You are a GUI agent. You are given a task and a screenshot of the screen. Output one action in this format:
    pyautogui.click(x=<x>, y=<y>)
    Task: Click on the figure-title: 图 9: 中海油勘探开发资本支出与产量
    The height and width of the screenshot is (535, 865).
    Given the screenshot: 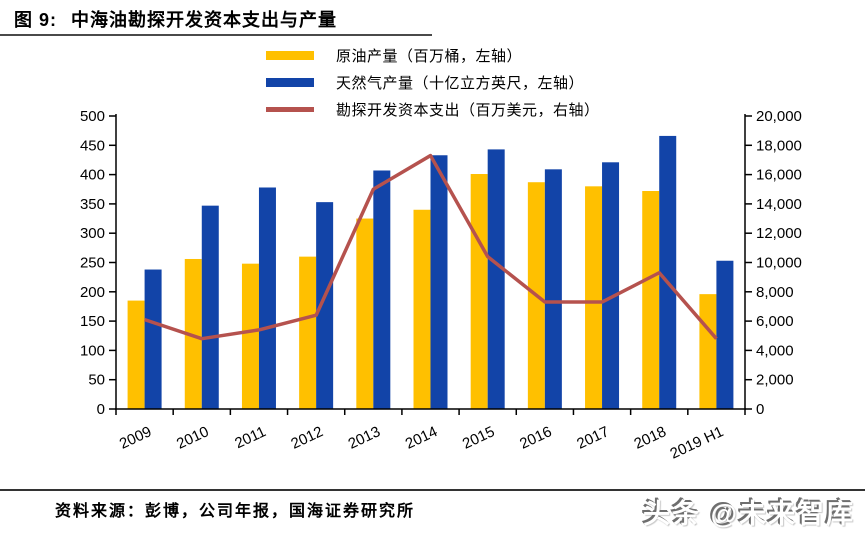 What is the action you would take?
    pyautogui.click(x=175, y=19)
    